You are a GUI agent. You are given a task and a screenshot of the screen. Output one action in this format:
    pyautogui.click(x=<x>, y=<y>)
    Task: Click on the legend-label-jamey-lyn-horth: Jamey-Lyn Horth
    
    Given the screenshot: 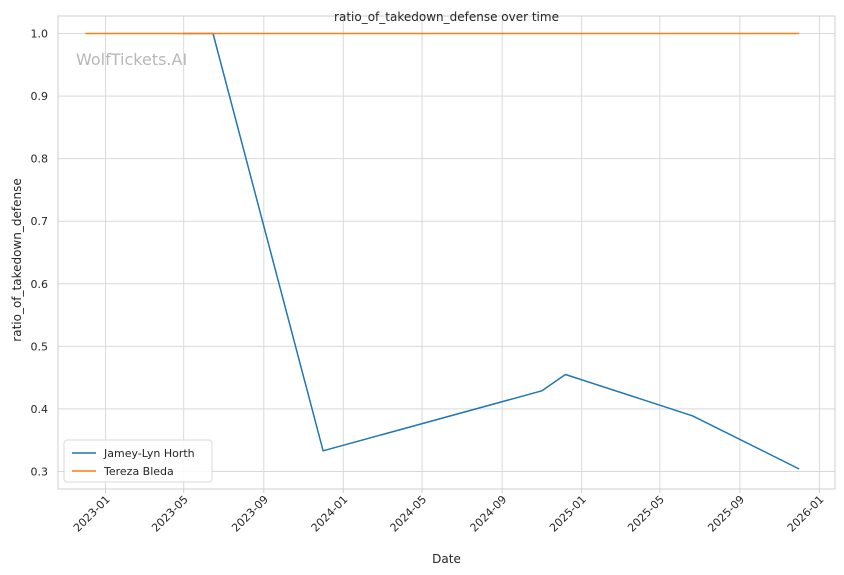 What is the action you would take?
    pyautogui.click(x=149, y=453)
    